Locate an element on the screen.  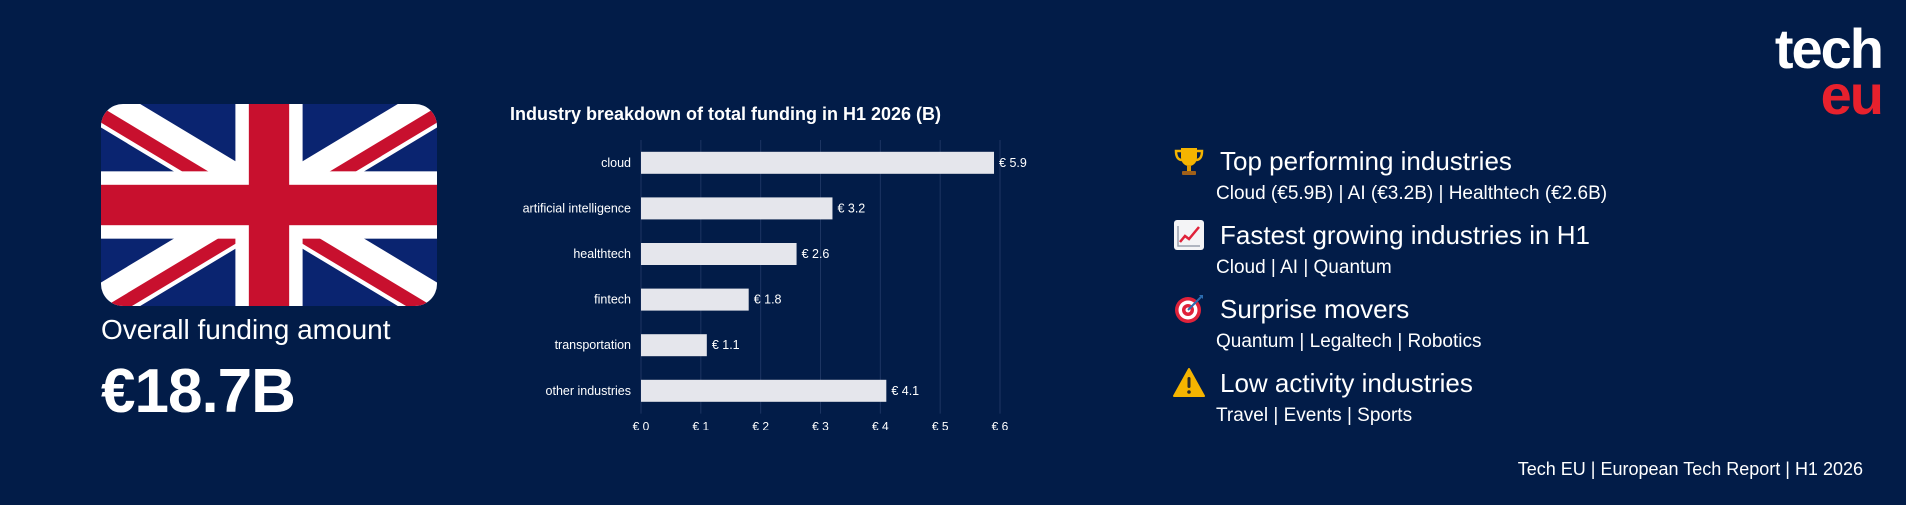
overall-funding-value: €18.7B is located at coordinates (198, 391).